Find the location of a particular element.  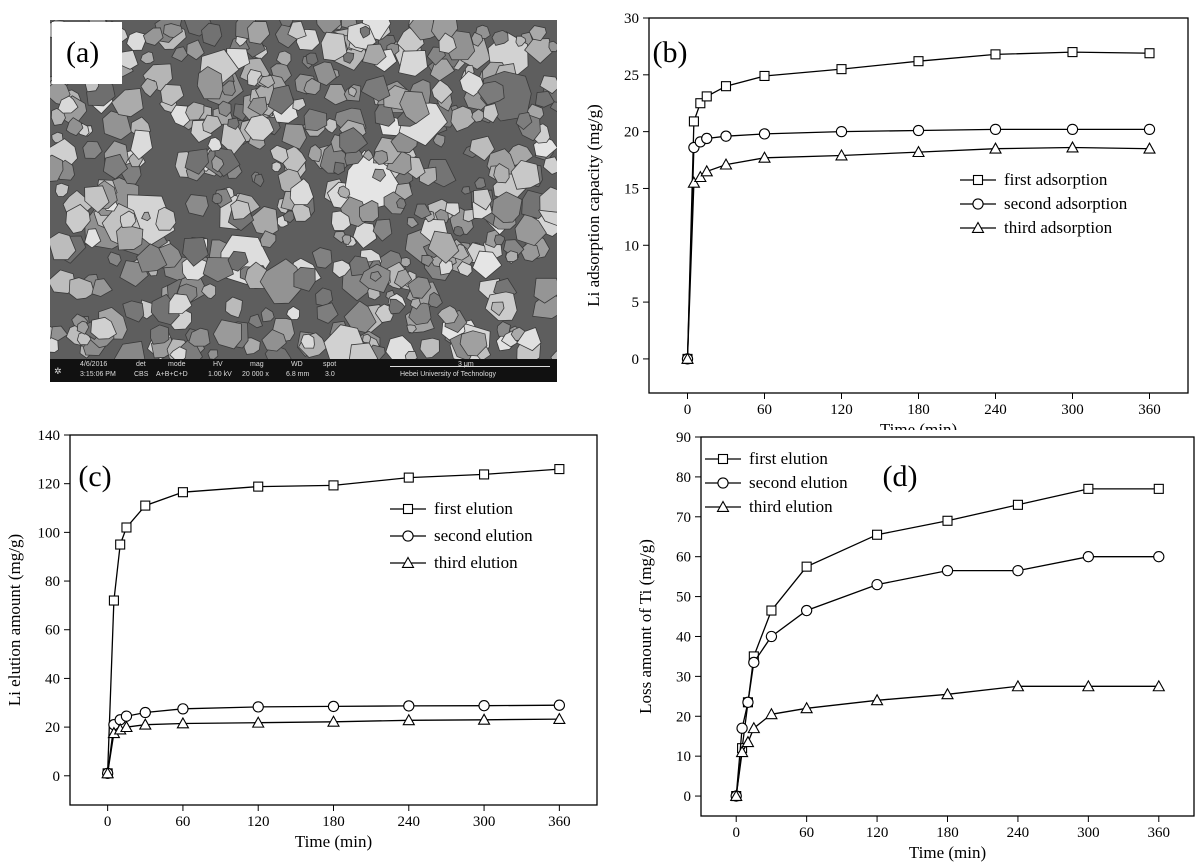

sem-det-label: det is located at coordinates (141, 364).